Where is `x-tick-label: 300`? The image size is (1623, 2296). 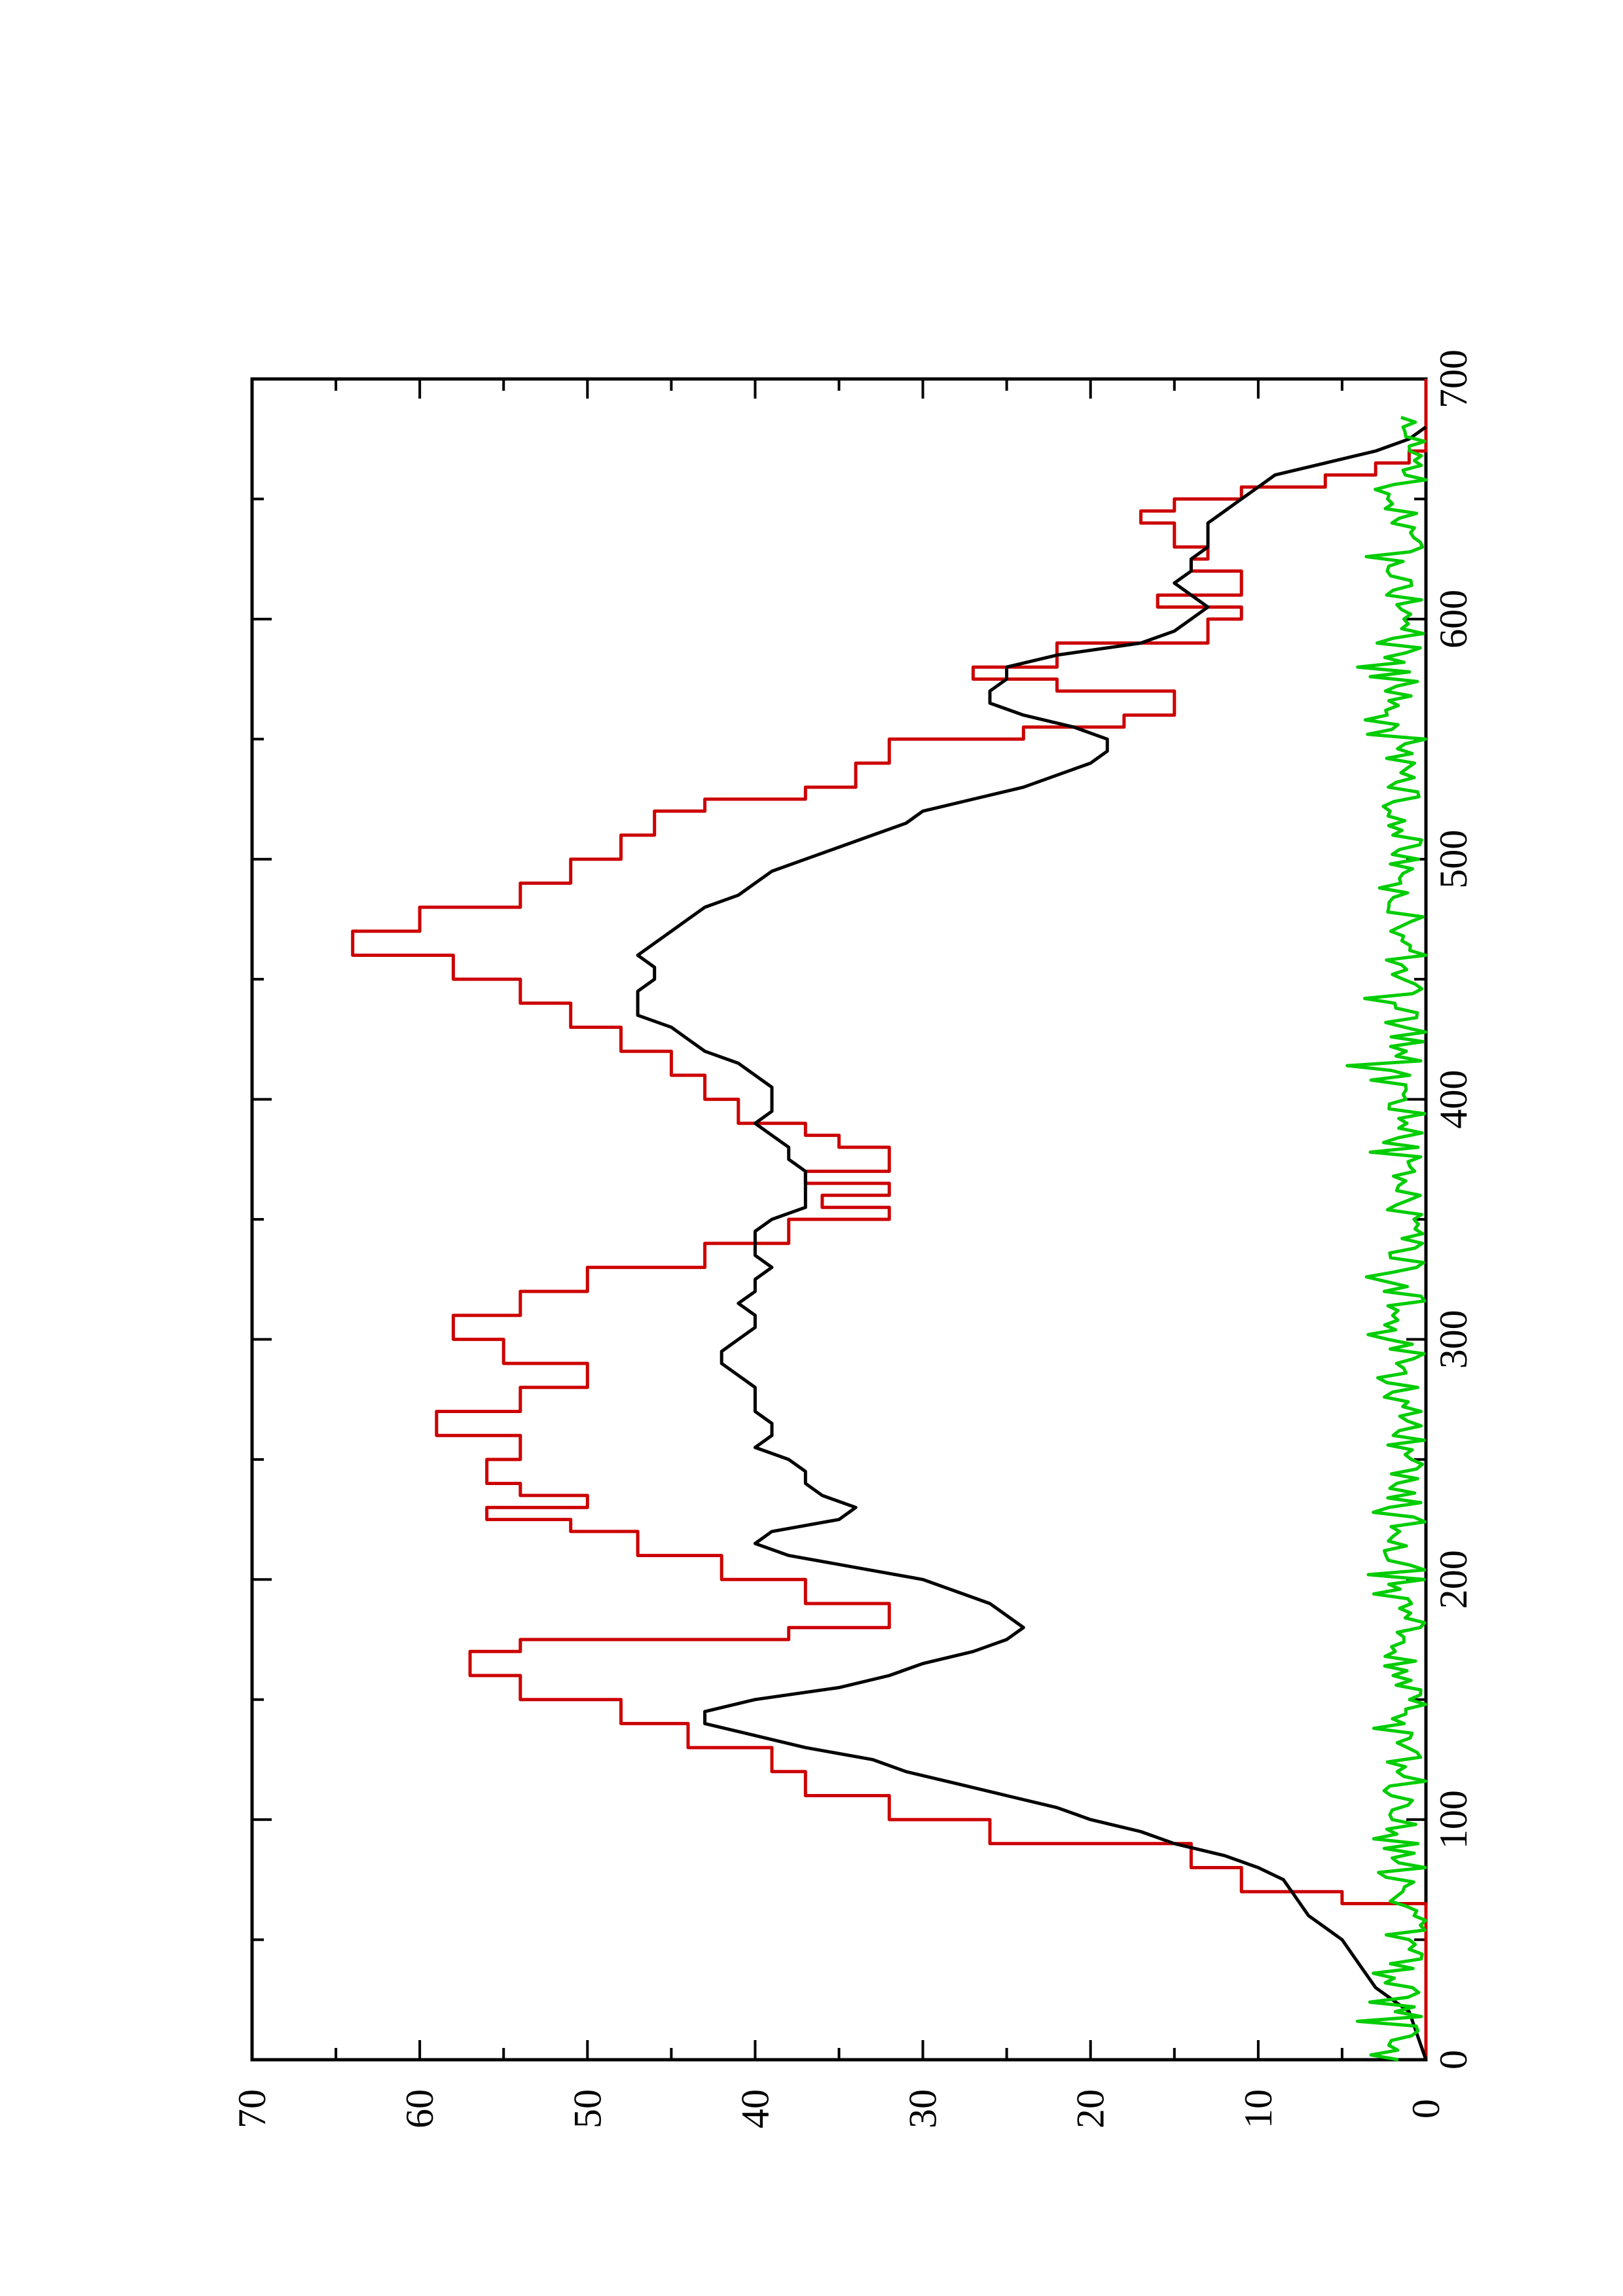 x-tick-label: 300 is located at coordinates (1453, 1339).